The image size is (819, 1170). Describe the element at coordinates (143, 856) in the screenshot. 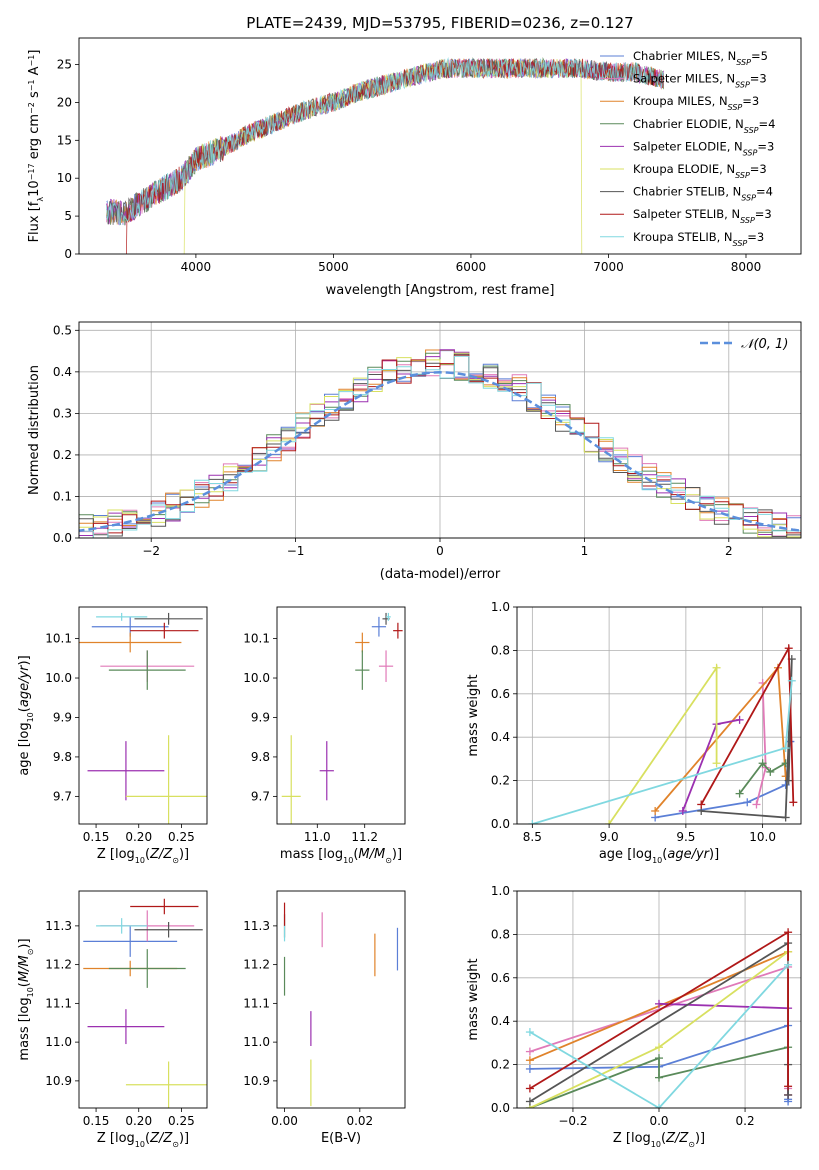

I see `age-vs-z-xlabel: Z [log10(Z/Z⊙)]` at that location.